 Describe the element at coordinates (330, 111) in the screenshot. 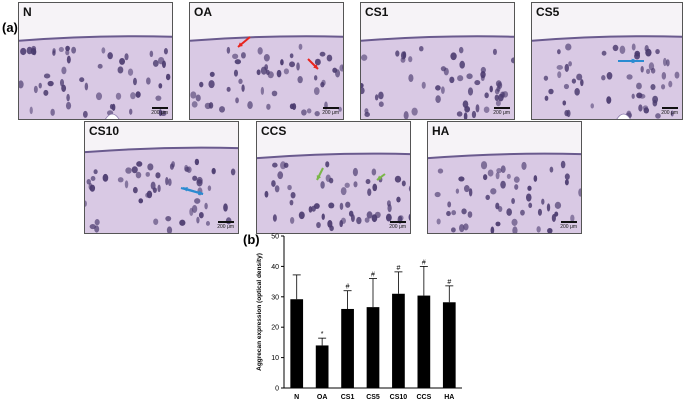

I see `scale-bar: 200 μm` at that location.